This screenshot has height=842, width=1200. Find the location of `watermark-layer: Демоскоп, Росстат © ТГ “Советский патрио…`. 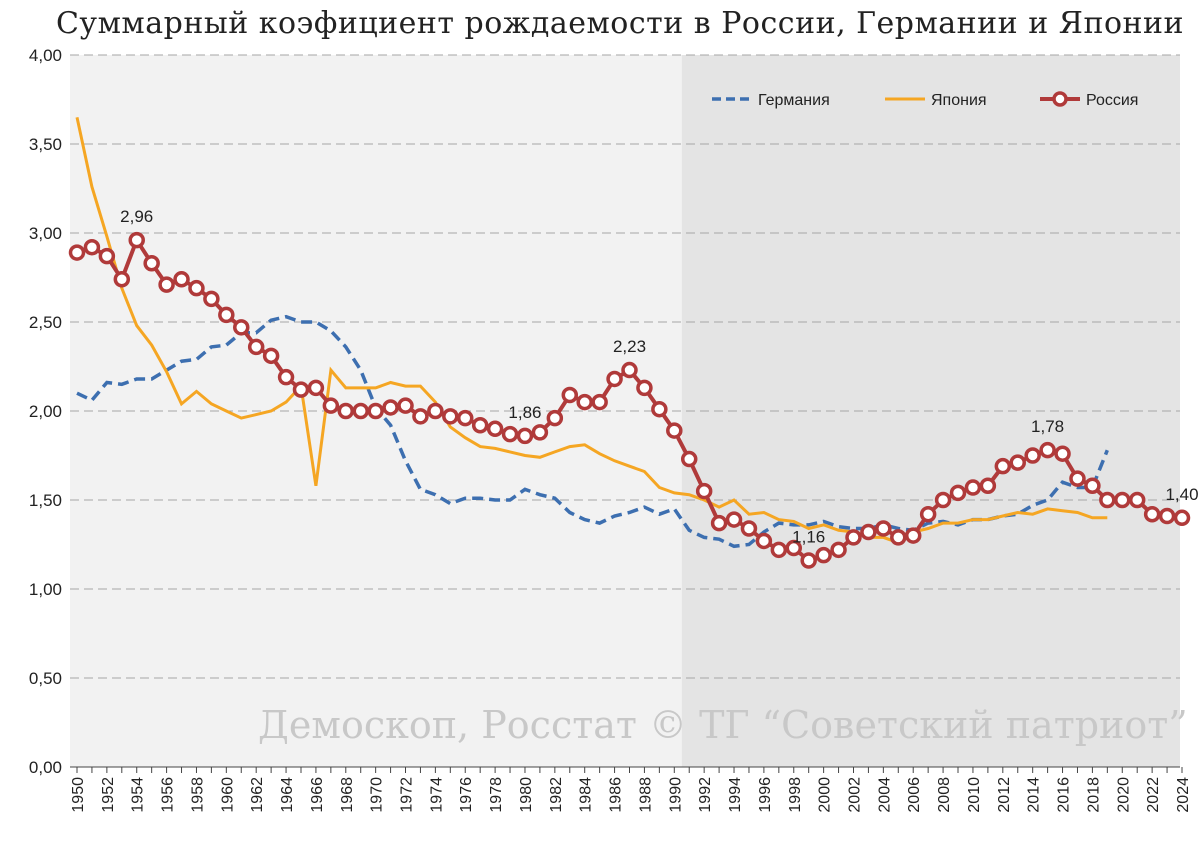

watermark-layer: Демоскоп, Росстат © ТГ “Советский патрио… is located at coordinates (723, 725).